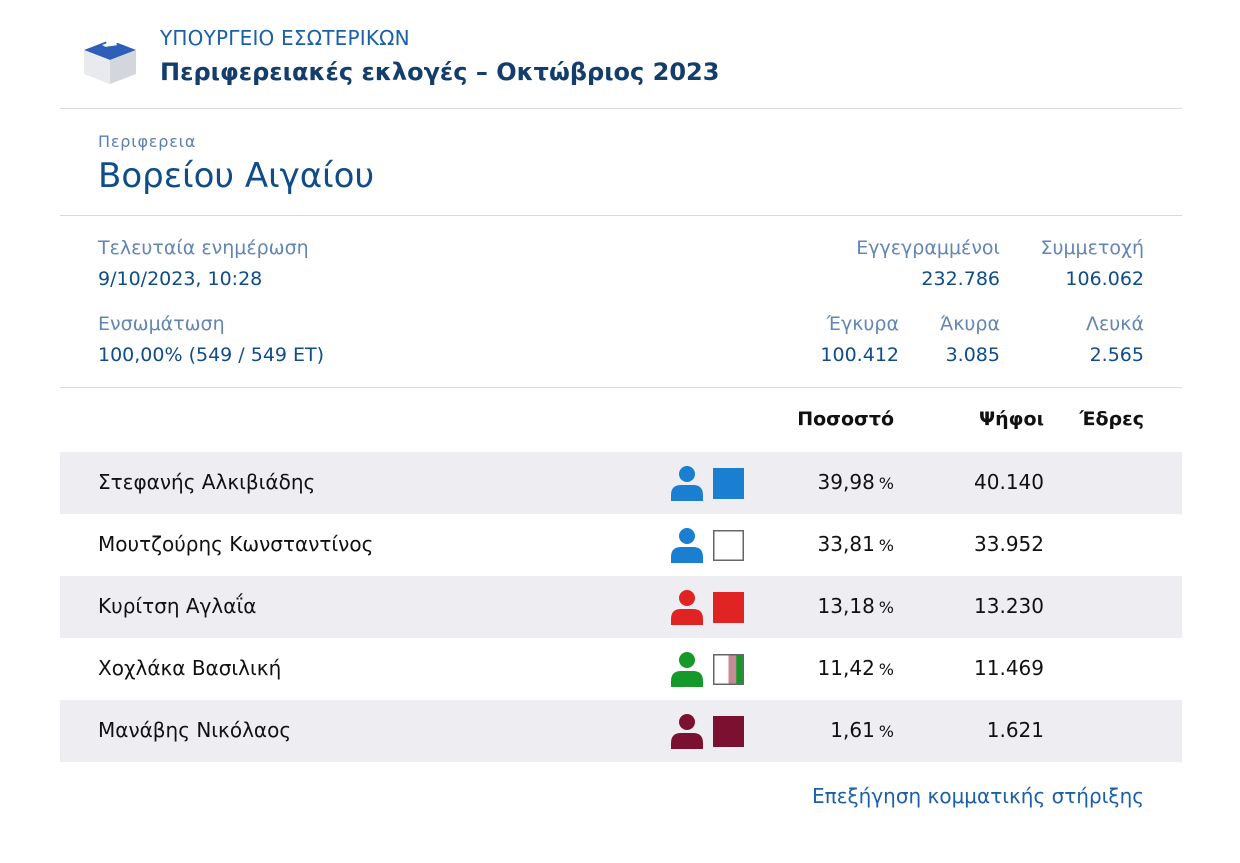 This screenshot has height=863, width=1240. Describe the element at coordinates (236, 176) in the screenshot. I see `region-name: Βορείου Αιγαίου` at that location.